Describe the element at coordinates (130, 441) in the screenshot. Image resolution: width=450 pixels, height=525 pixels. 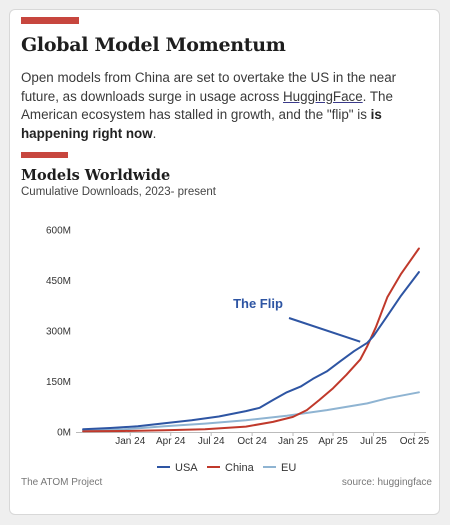
I see `x-tick-label: Jan 24` at that location.